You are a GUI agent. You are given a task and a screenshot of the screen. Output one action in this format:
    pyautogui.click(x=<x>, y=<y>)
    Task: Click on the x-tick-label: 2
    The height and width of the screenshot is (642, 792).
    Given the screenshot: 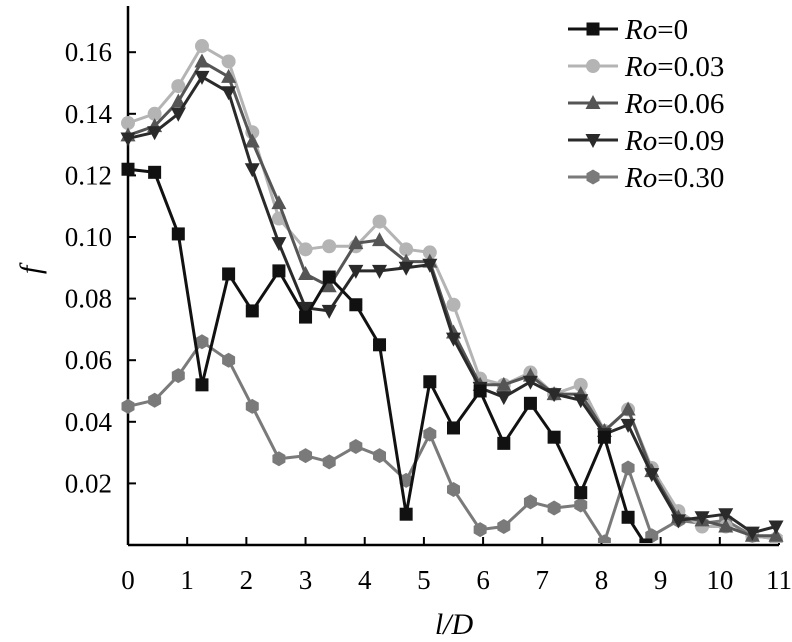 What is the action you would take?
    pyautogui.click(x=247, y=580)
    